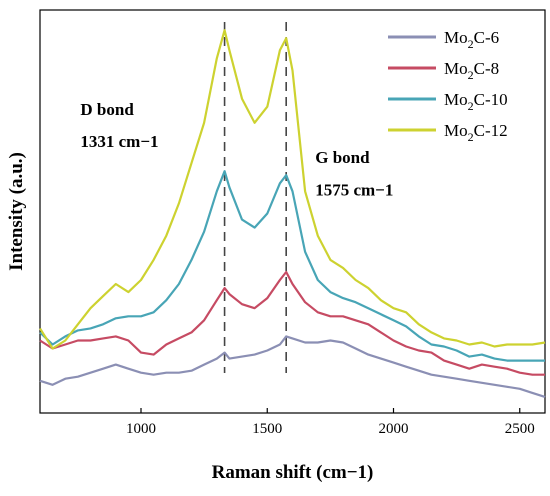 The image size is (550, 496). What do you see at coordinates (267, 429) in the screenshot?
I see `x-tick-label: 1500` at bounding box center [267, 429].